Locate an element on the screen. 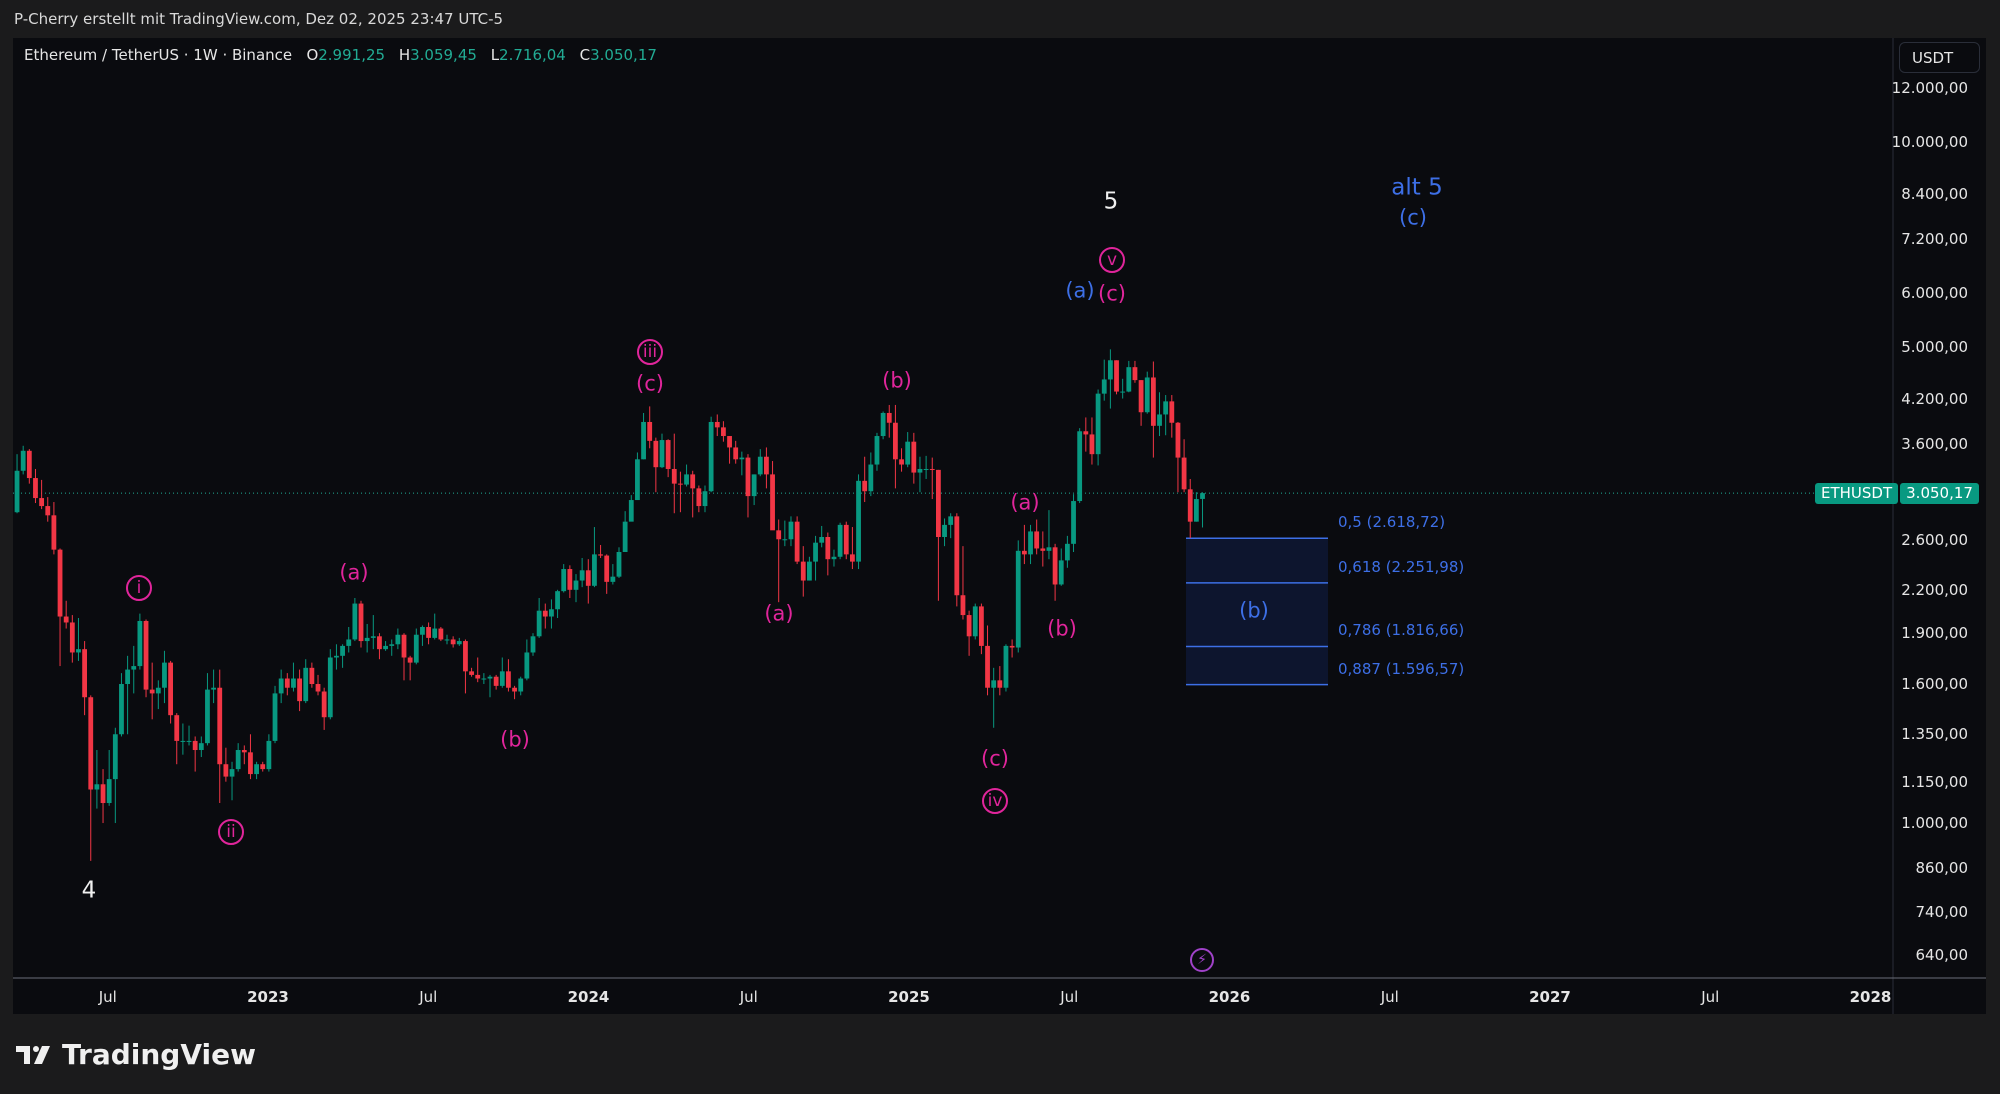 This screenshot has height=1094, width=2000. fib-level-label: 0,786 (1.816,66) is located at coordinates (1401, 630).